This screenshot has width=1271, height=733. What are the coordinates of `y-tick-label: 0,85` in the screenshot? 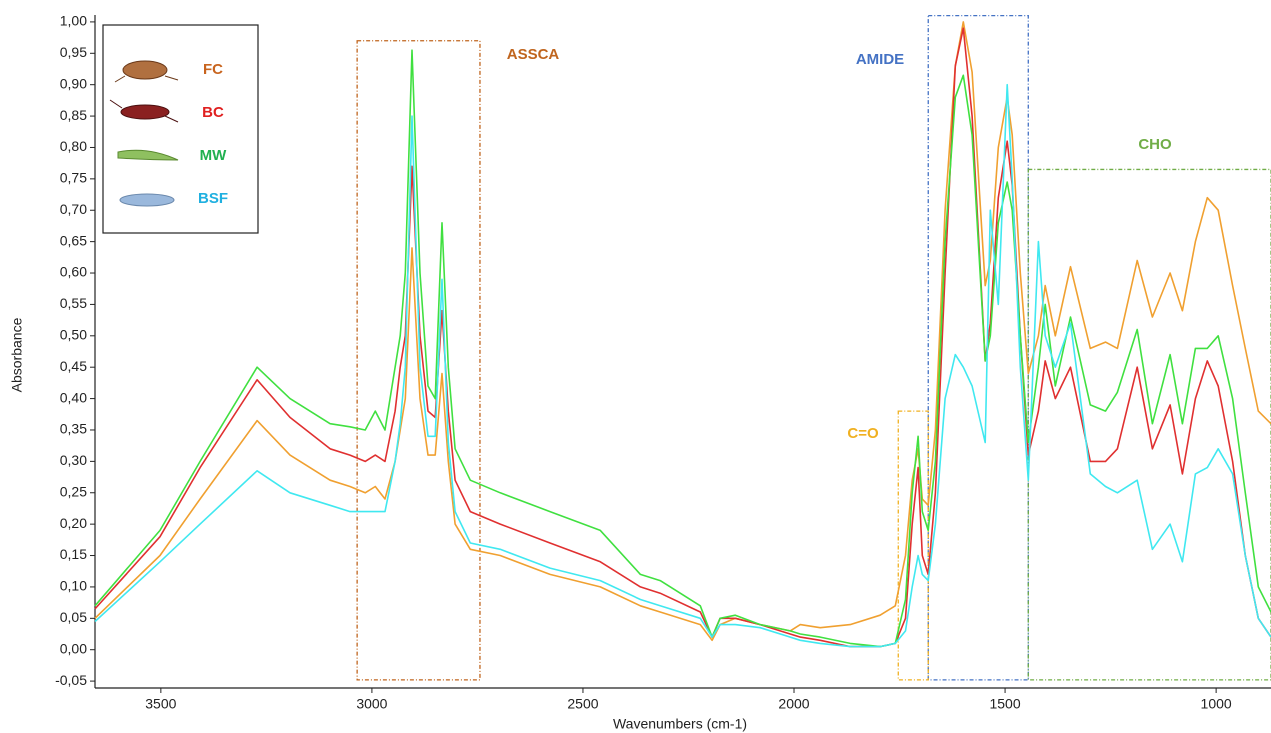 It's located at (73, 115).